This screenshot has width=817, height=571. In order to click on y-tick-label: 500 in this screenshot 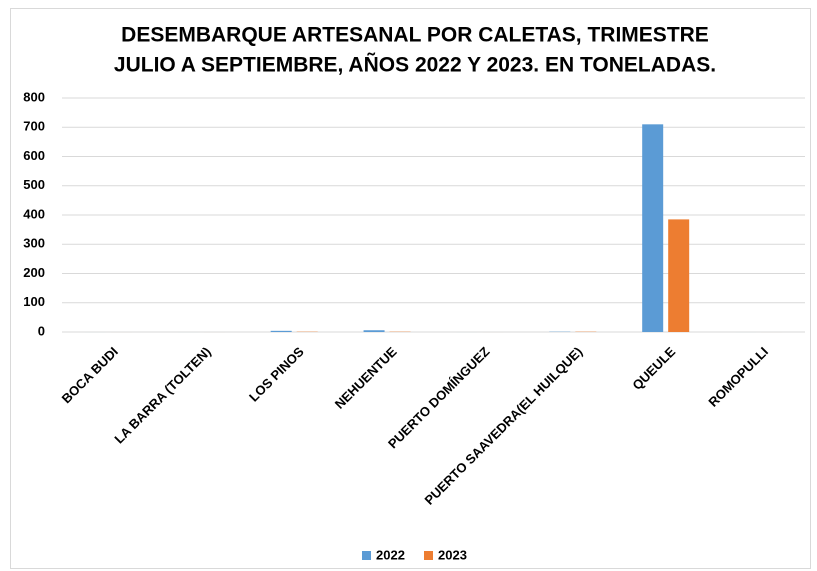, I will do `click(34, 184)`.